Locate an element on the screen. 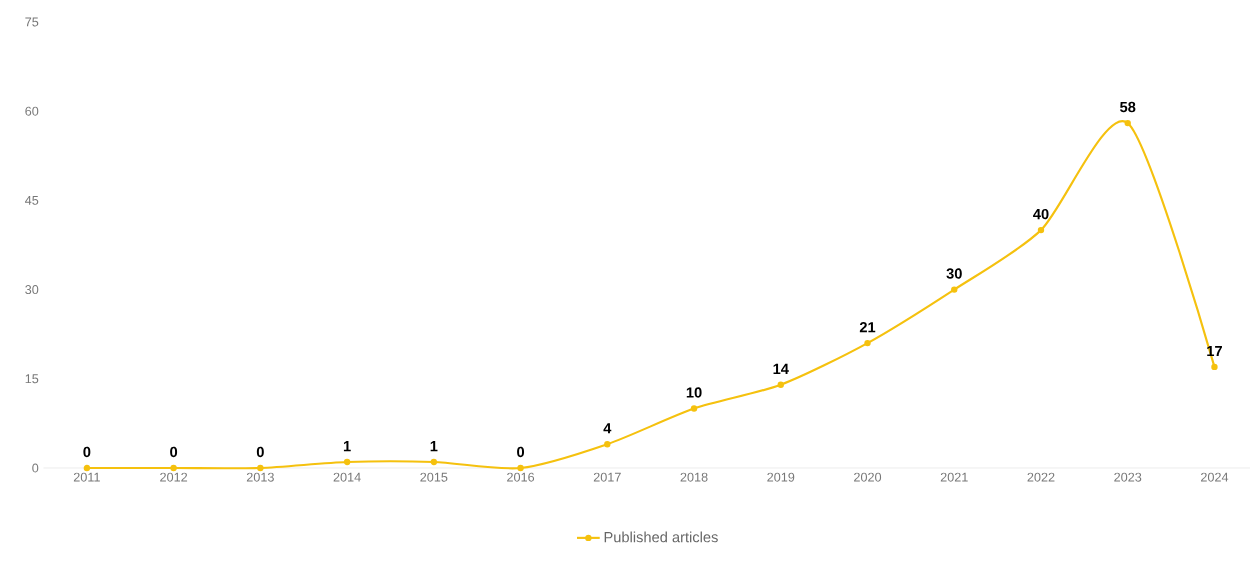 This screenshot has height=567, width=1250. x-tick-label: 2018 is located at coordinates (694, 477).